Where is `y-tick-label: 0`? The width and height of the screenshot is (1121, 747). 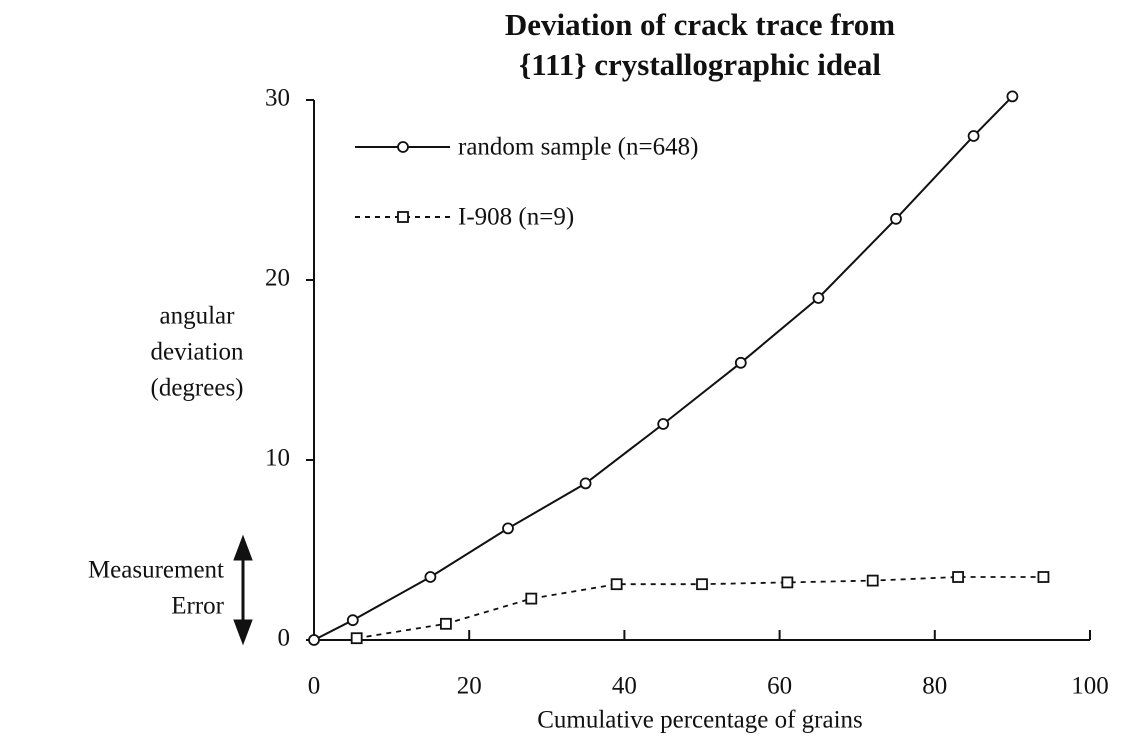
y-tick-label: 0 is located at coordinates (284, 638).